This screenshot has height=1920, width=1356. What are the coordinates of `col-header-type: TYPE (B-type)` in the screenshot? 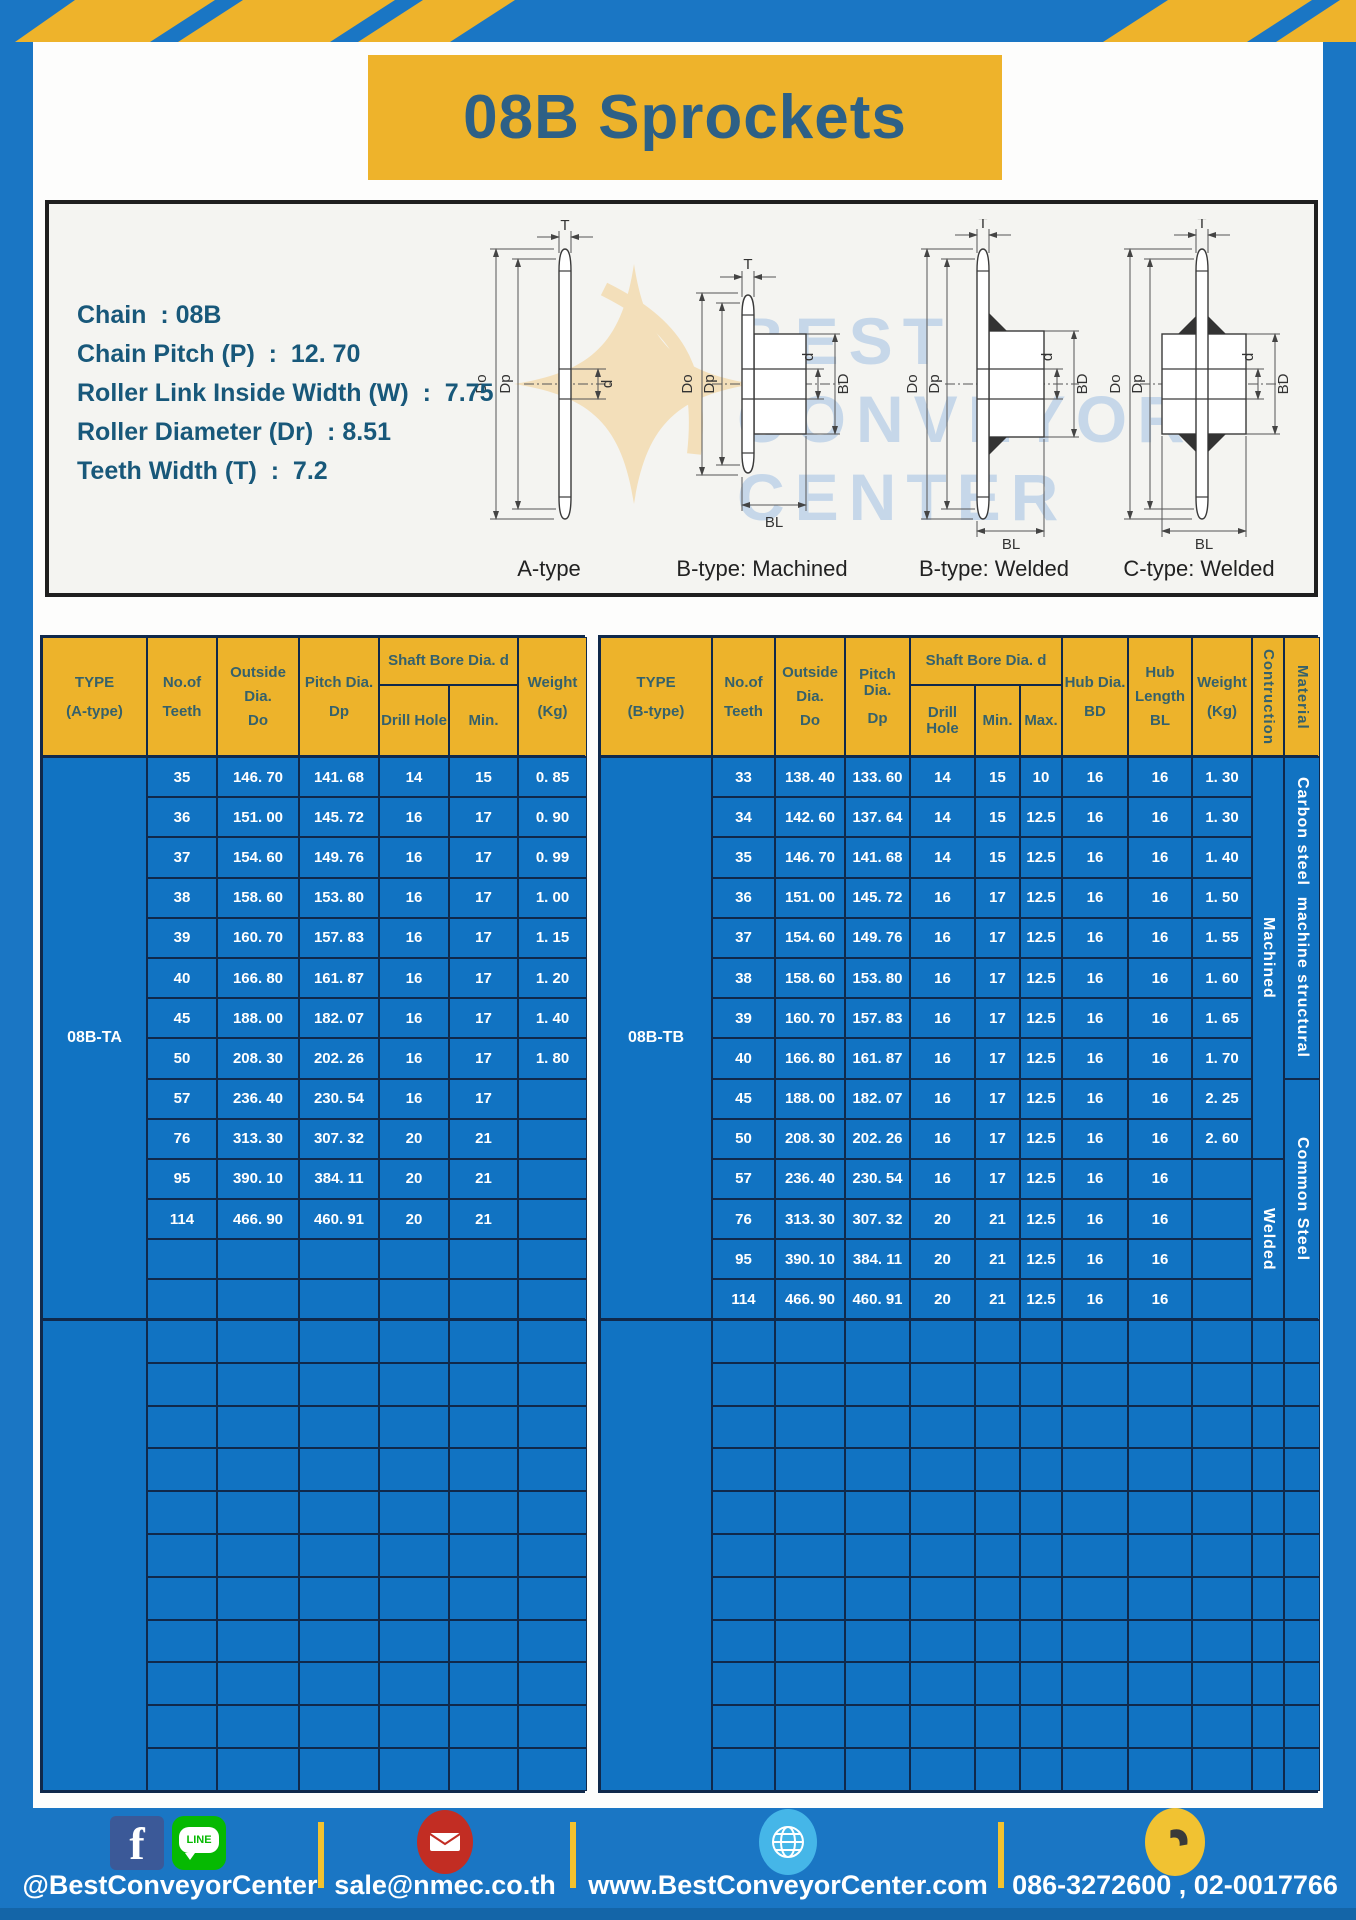 It's located at (656, 697).